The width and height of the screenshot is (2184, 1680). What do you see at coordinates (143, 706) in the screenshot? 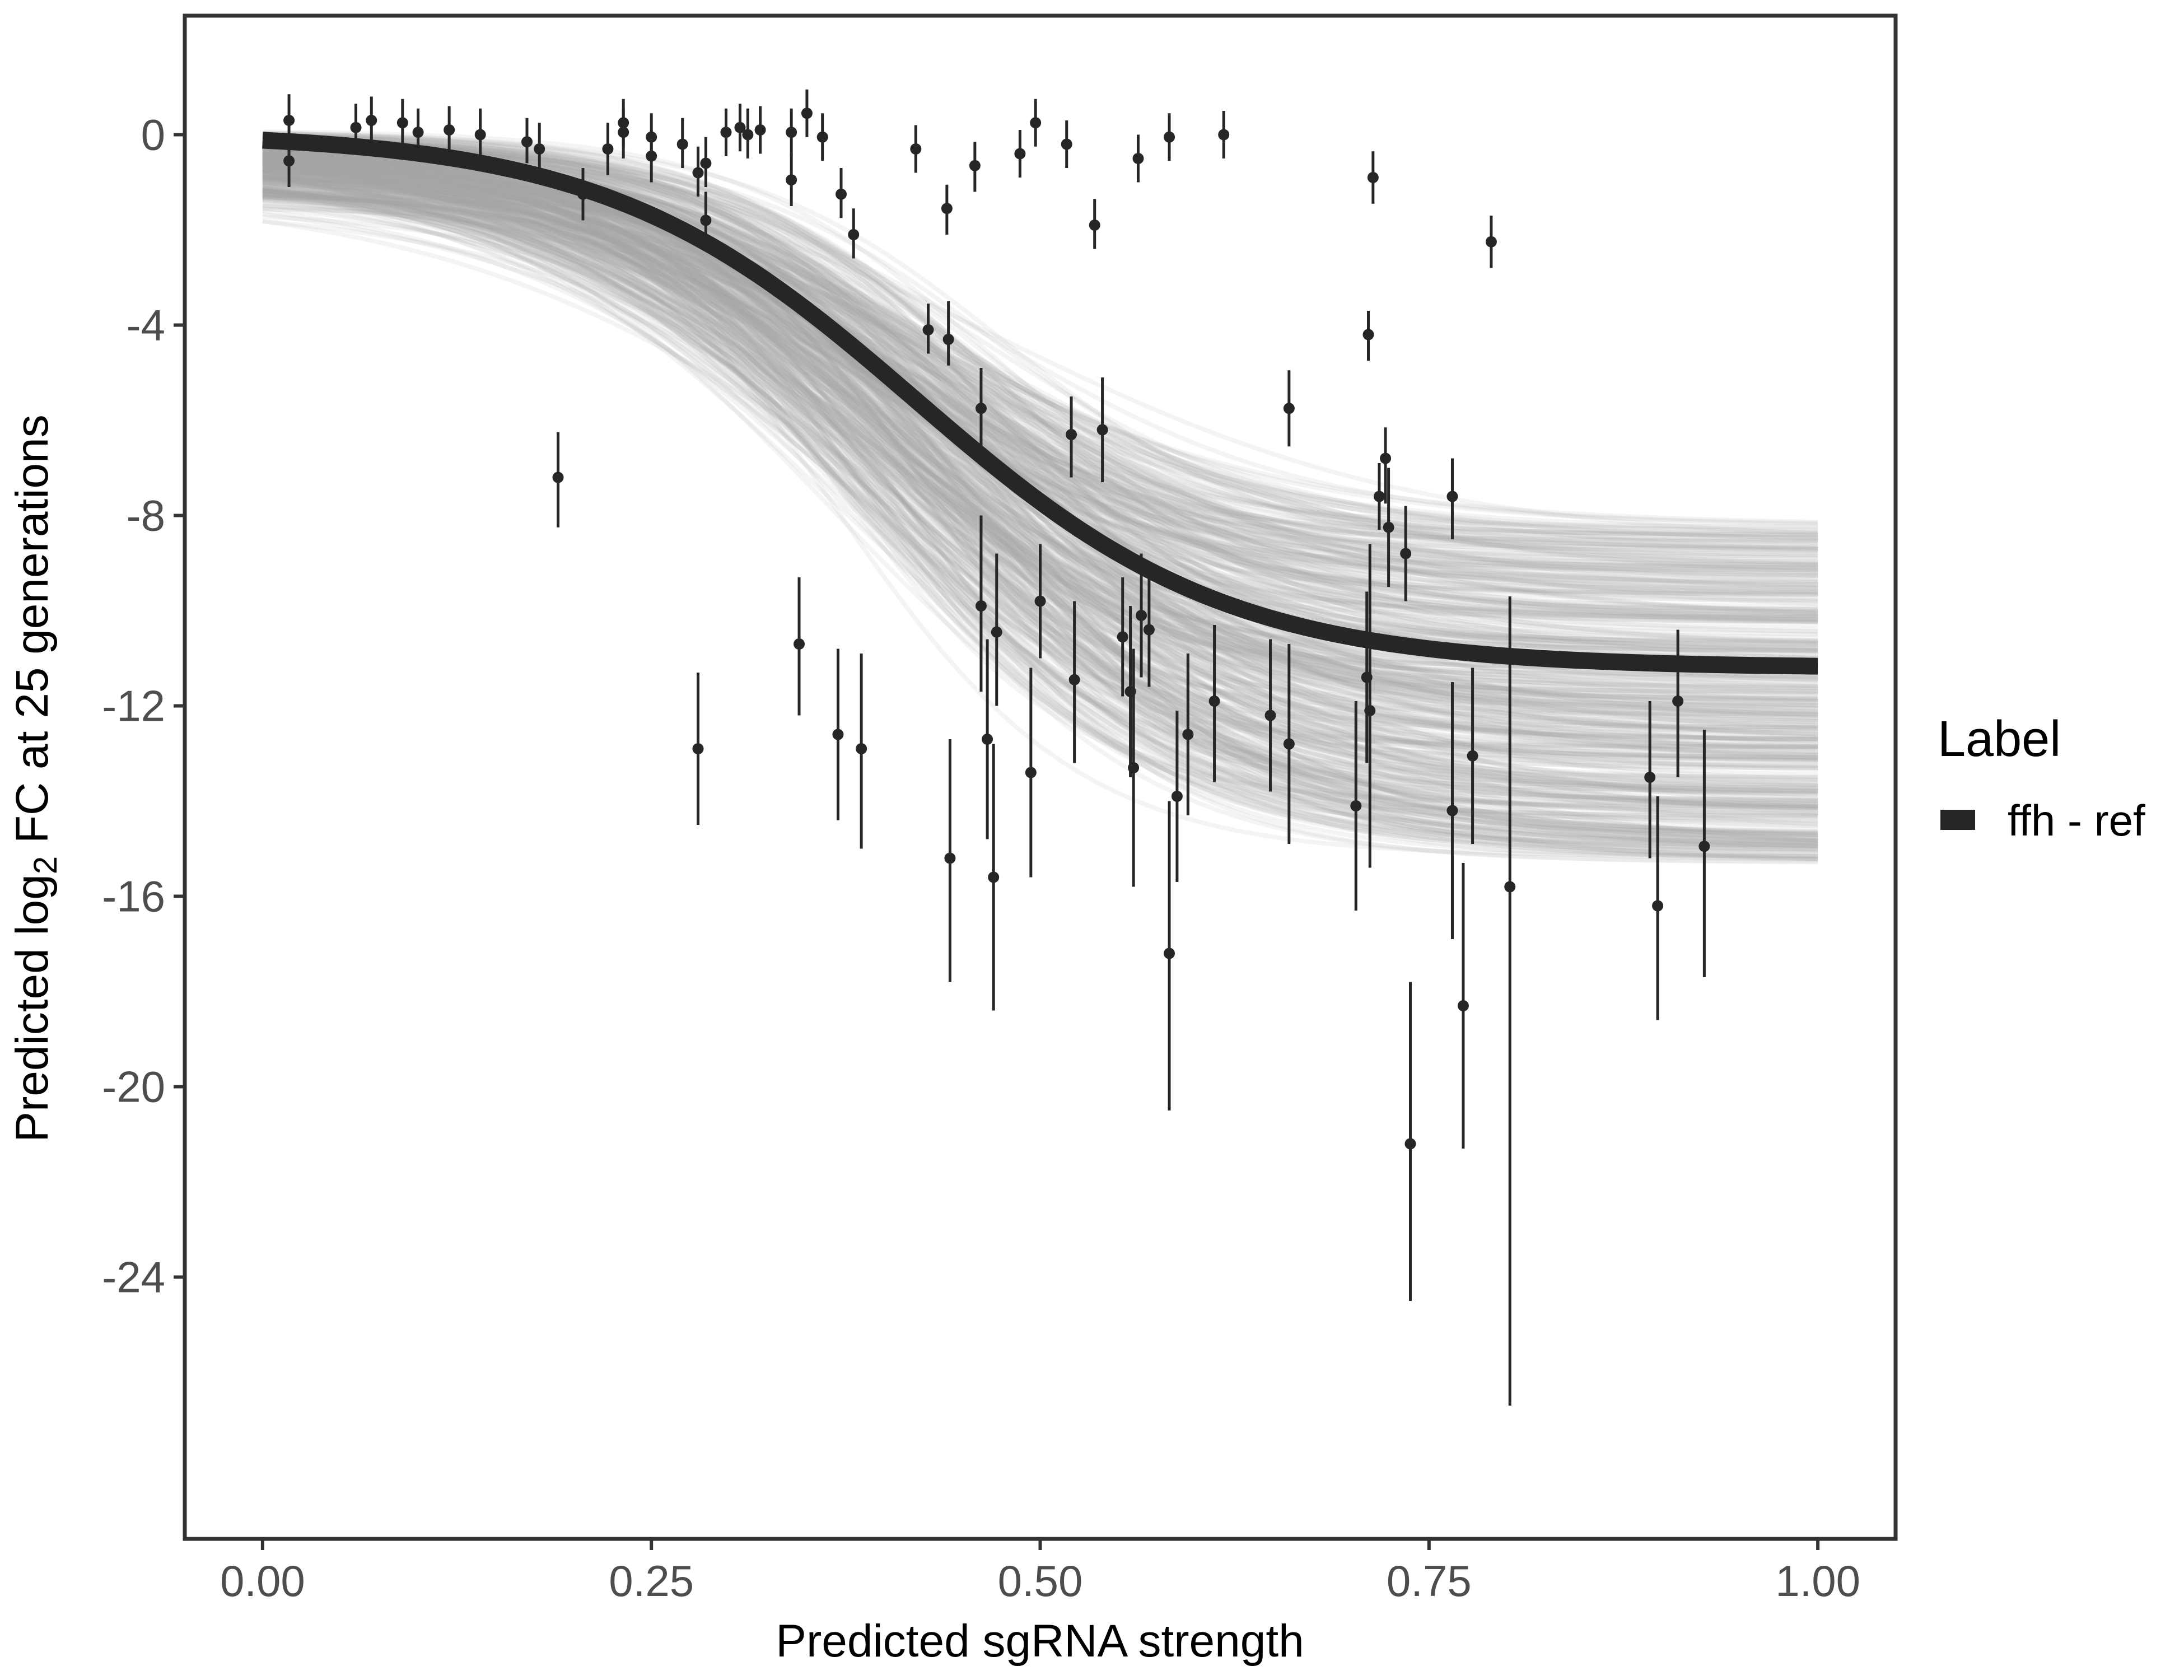
I see `y-axis: 0 -4 -8 -12 -16 -20 -24` at bounding box center [143, 706].